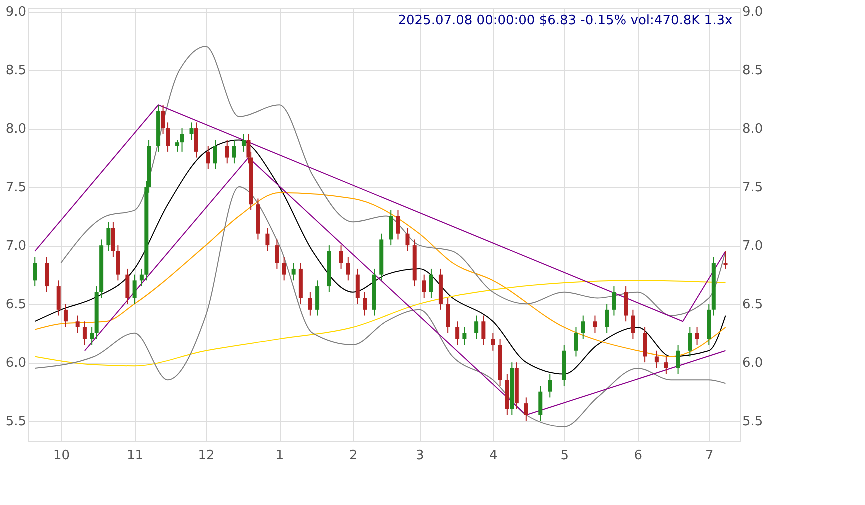 This screenshot has height=505, width=865. Describe the element at coordinates (16, 422) in the screenshot. I see `y-tick-label: 5.5` at that location.